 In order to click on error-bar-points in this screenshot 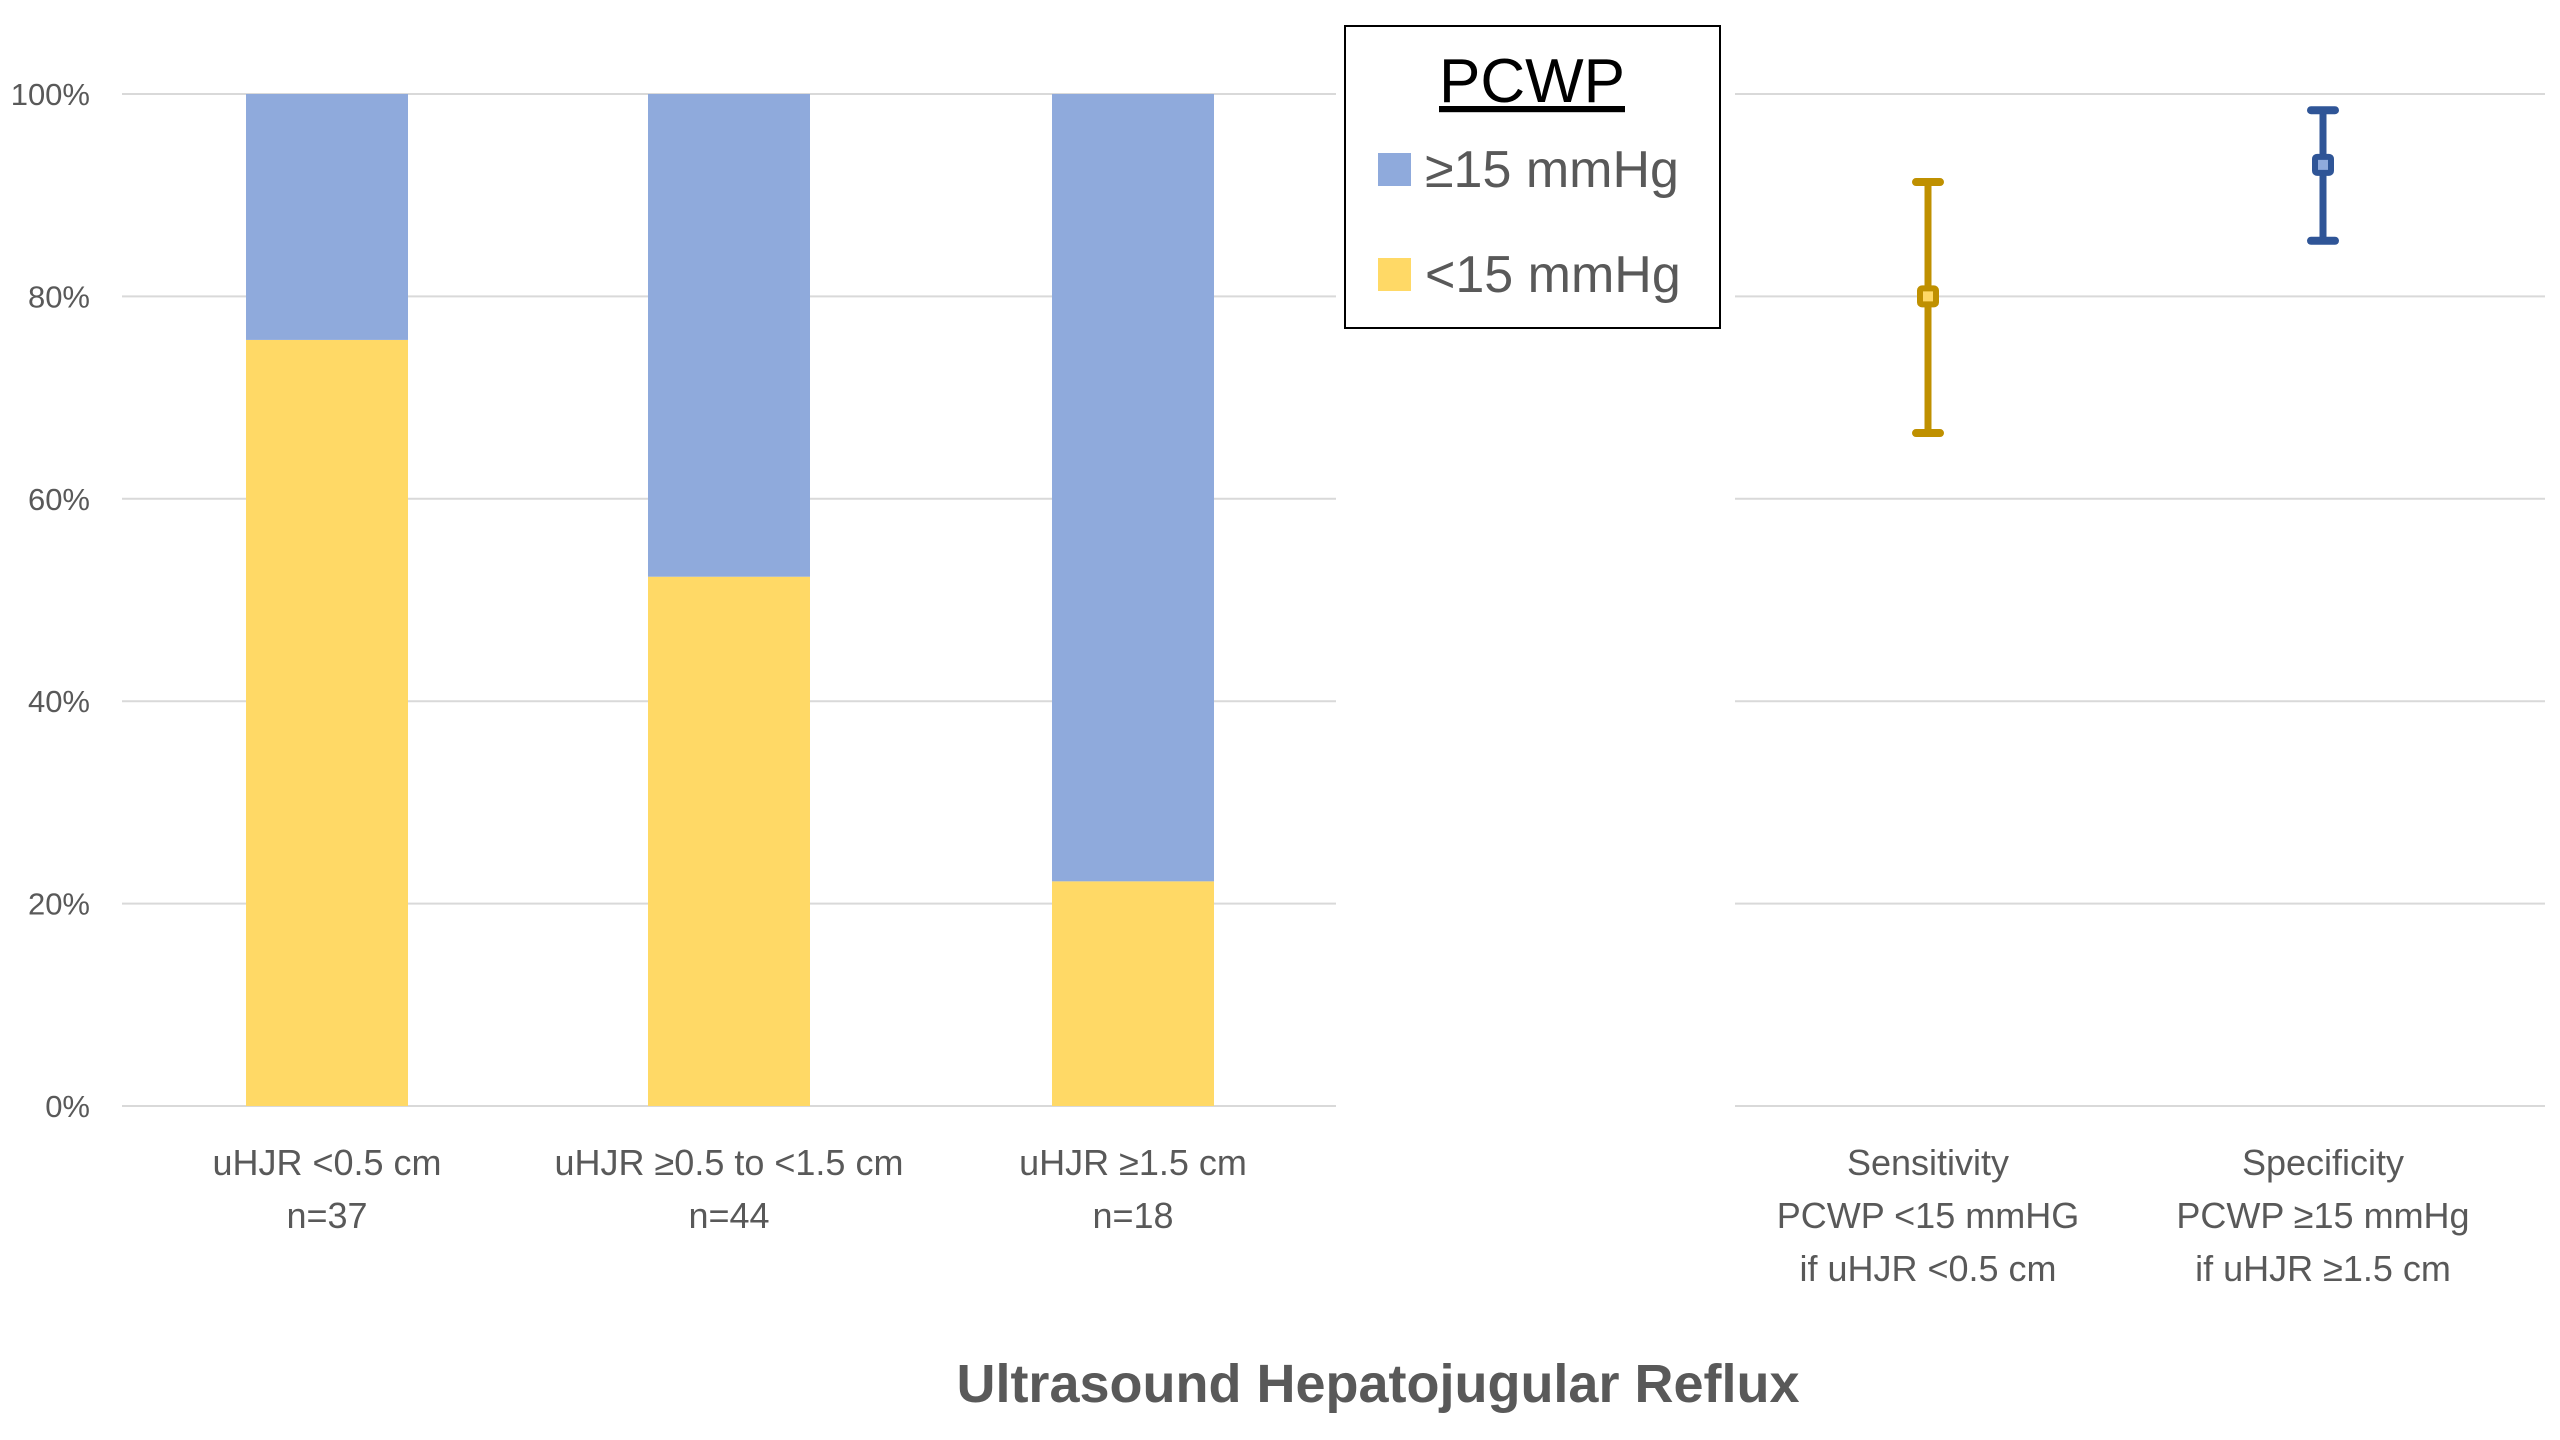, I will do `click(2125, 272)`.